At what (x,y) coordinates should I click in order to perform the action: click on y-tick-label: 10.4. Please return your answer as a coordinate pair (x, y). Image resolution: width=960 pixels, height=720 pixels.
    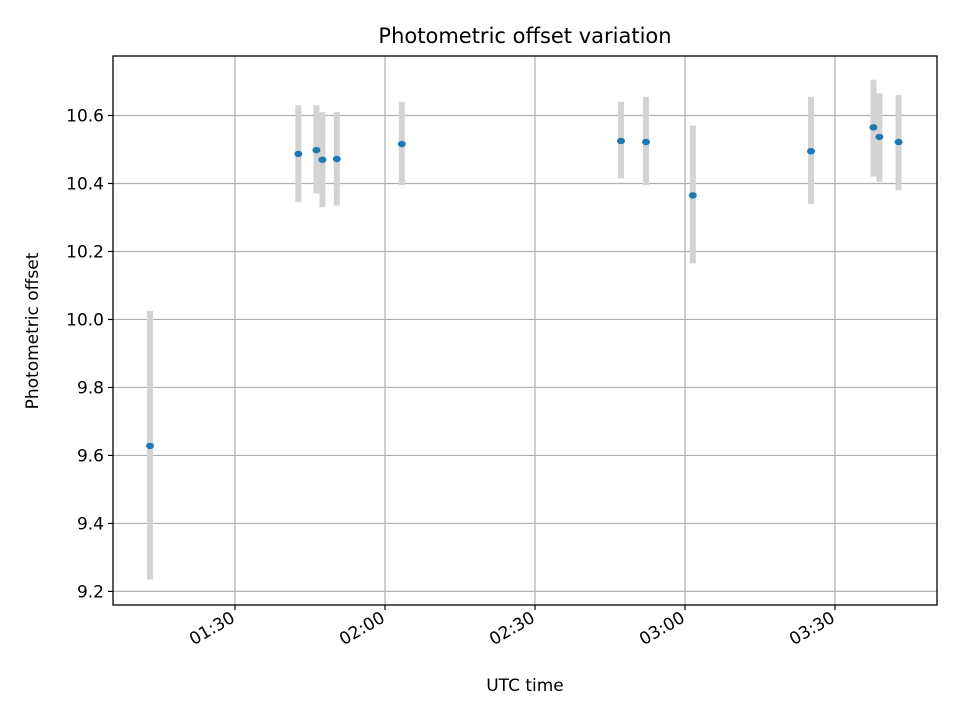
    Looking at the image, I should click on (85, 184).